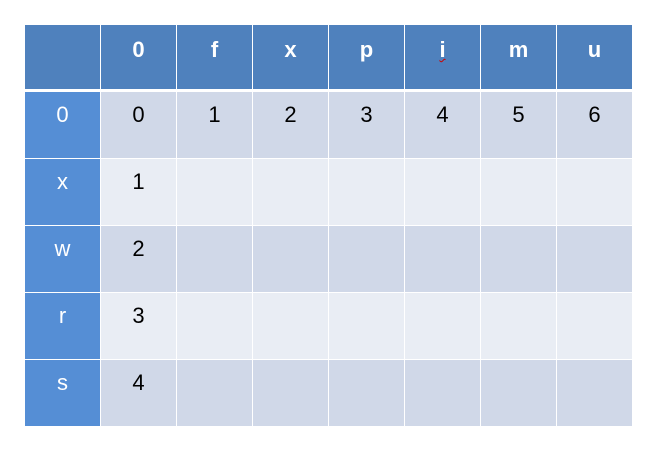  Describe the element at coordinates (62, 259) in the screenshot. I see `row-header: w` at that location.